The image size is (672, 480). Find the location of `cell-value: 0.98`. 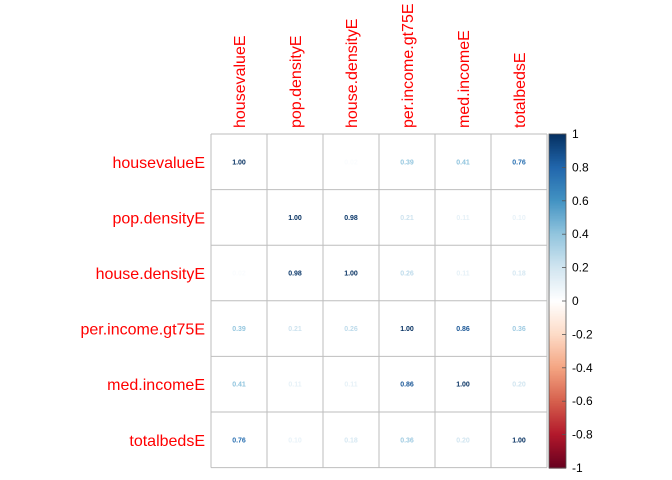

cell-value: 0.98 is located at coordinates (351, 218).